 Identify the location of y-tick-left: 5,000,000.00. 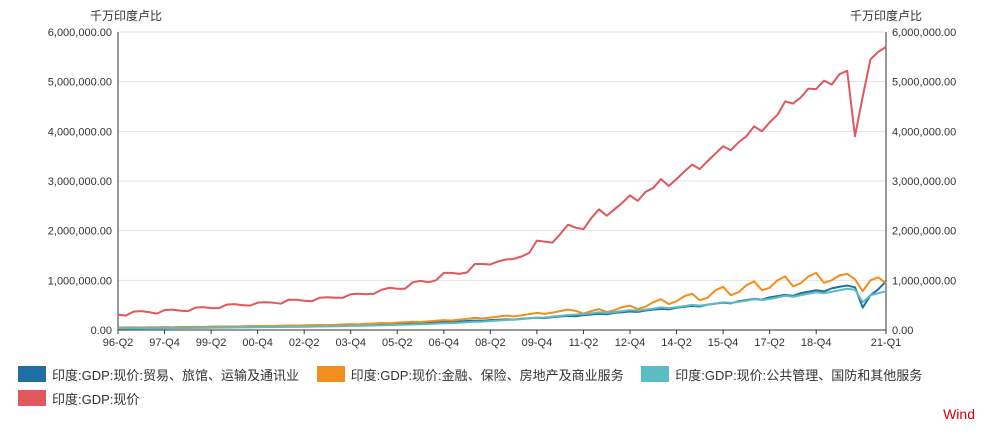
(80, 83).